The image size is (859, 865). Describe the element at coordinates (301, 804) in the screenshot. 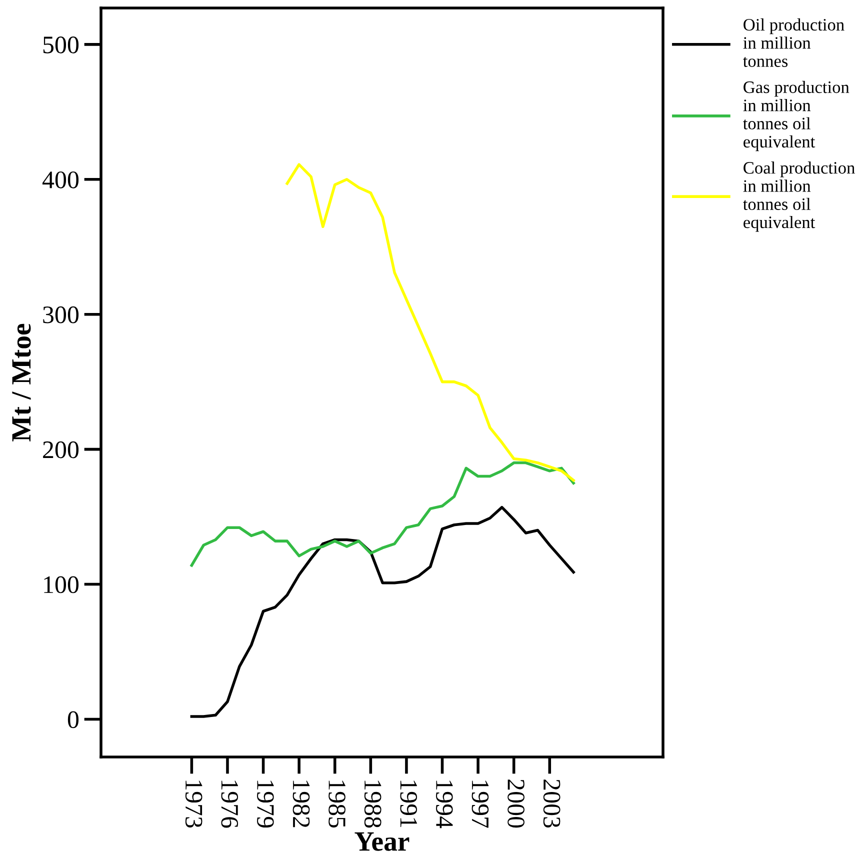

I see `x-tick-label: 1982` at that location.